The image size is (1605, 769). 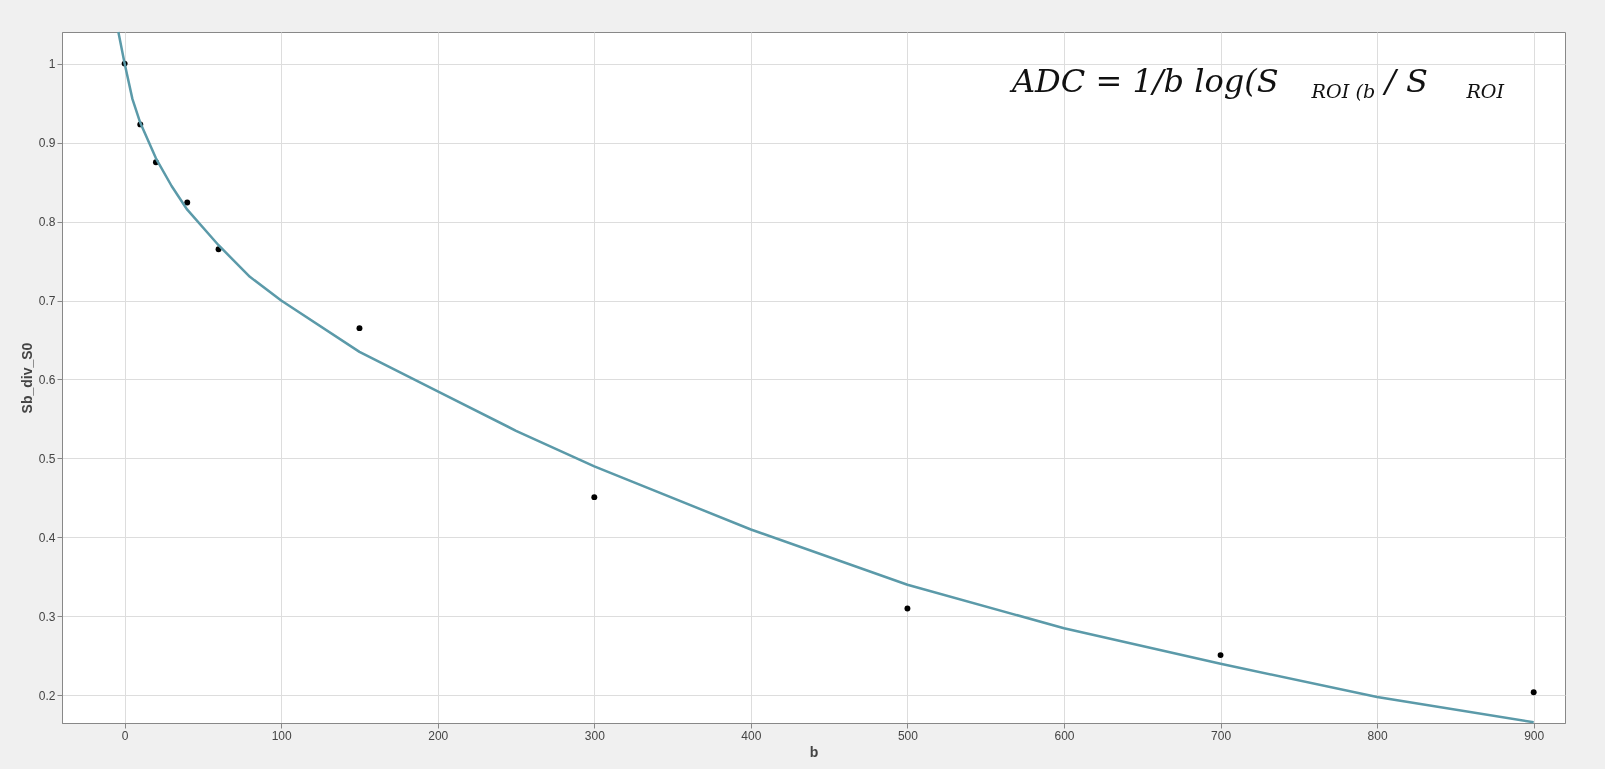 I want to click on y-tick-label: 0.2, so click(x=47, y=695).